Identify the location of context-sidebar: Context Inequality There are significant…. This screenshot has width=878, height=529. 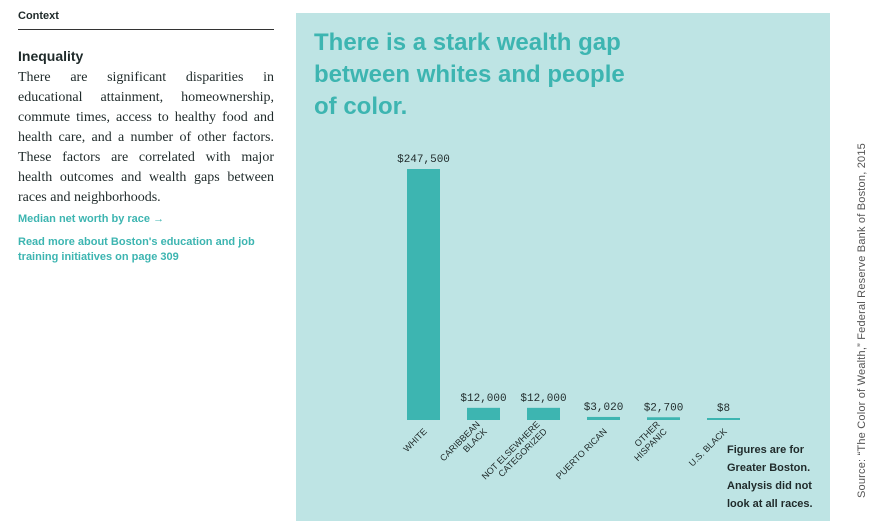
(146, 137).